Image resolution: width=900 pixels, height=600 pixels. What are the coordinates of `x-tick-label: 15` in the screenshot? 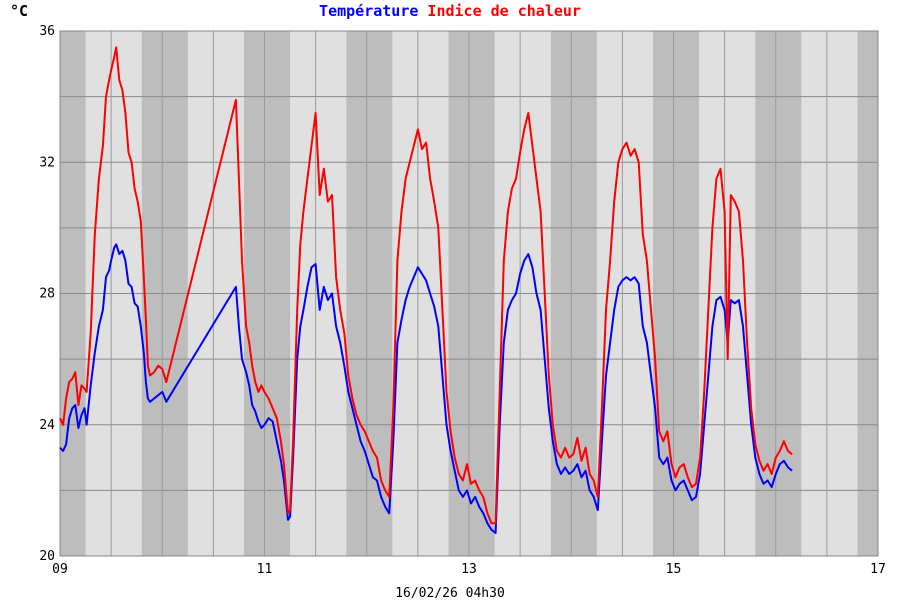 It's located at (674, 569).